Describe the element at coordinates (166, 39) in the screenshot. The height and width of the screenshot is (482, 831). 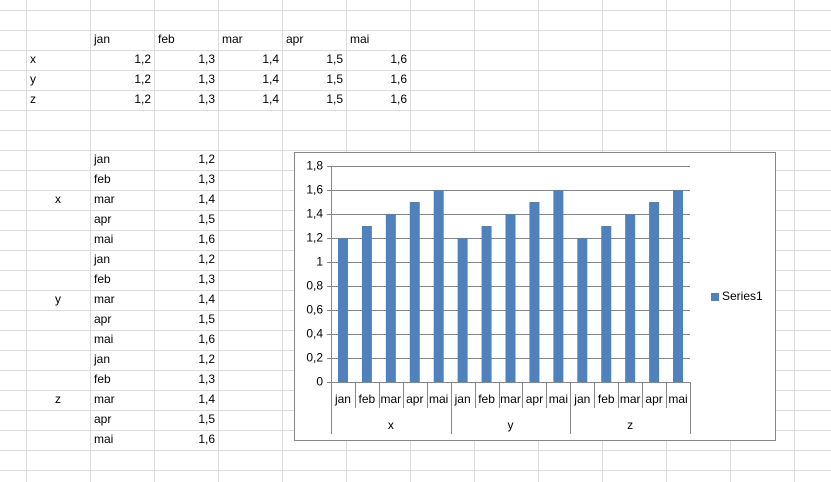
I see `header-cell: feb` at that location.